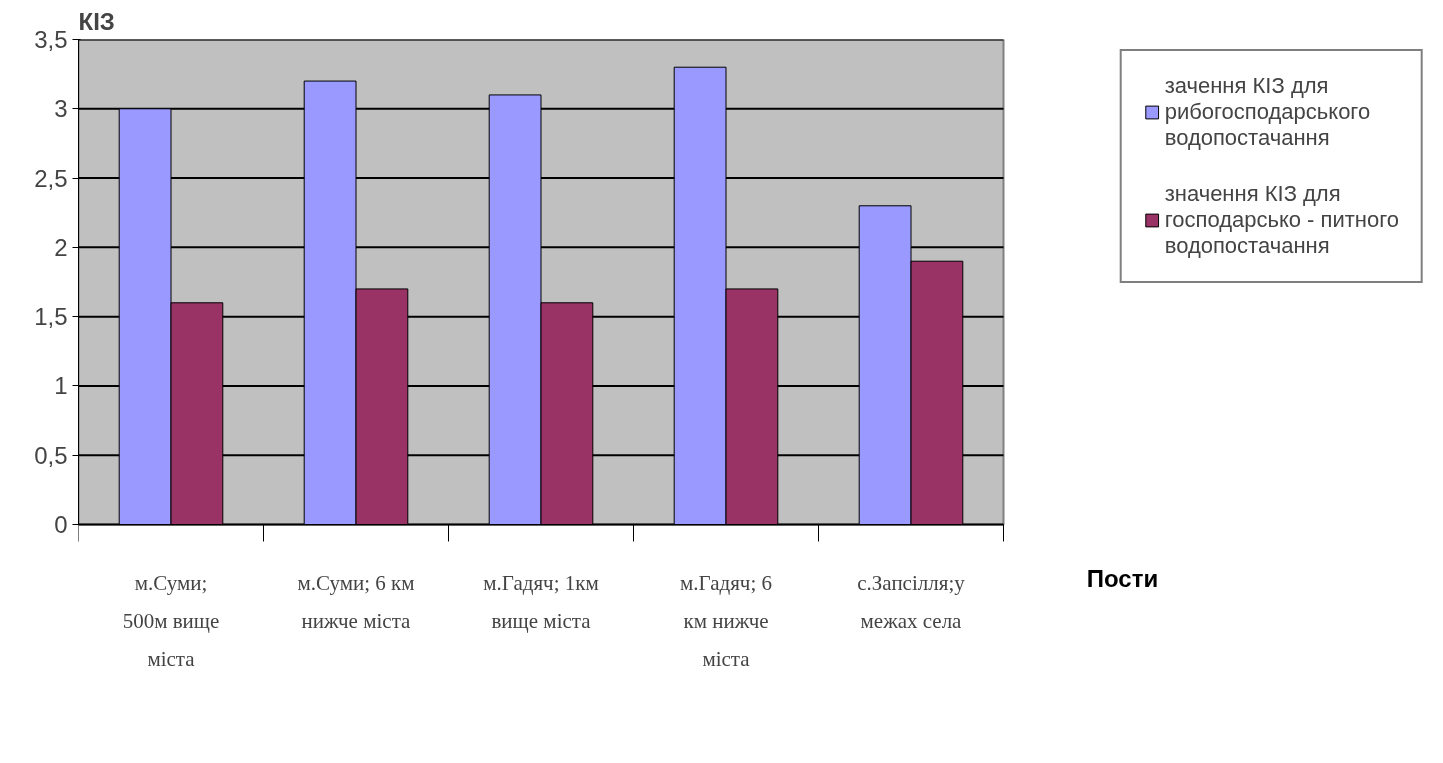 Image resolution: width=1443 pixels, height=763 pixels. What do you see at coordinates (51, 455) in the screenshot?
I see `y-tick-label: 0,5` at bounding box center [51, 455].